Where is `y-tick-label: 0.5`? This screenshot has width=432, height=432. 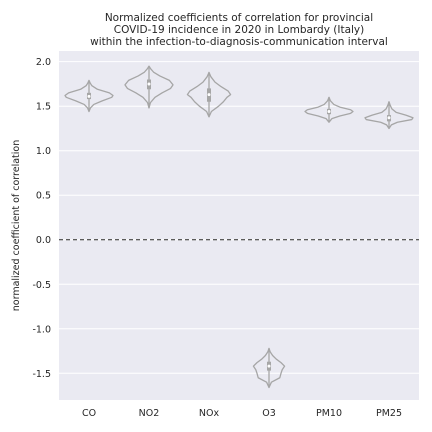 y-tick-label: 0.5 is located at coordinates (43, 196).